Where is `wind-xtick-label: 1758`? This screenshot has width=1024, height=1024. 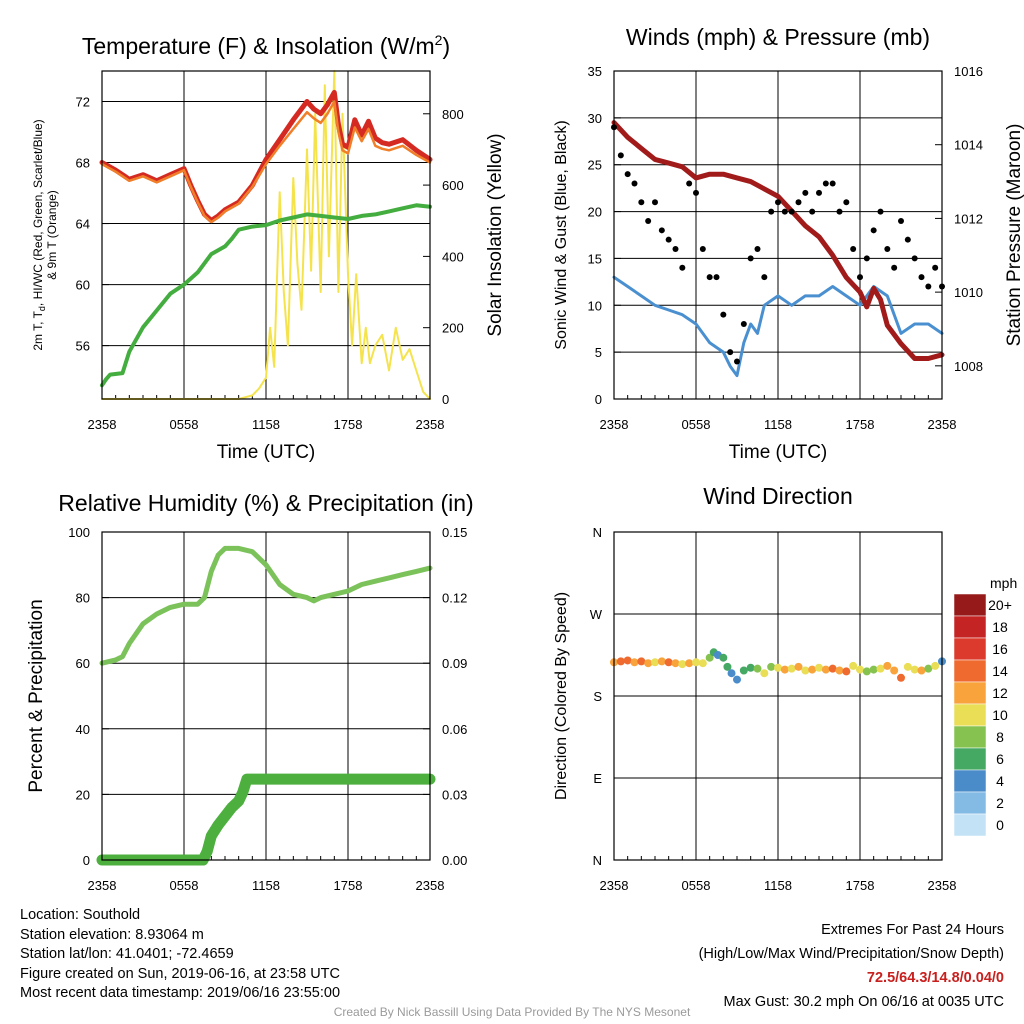
wind-xtick-label: 1758 is located at coordinates (860, 424).